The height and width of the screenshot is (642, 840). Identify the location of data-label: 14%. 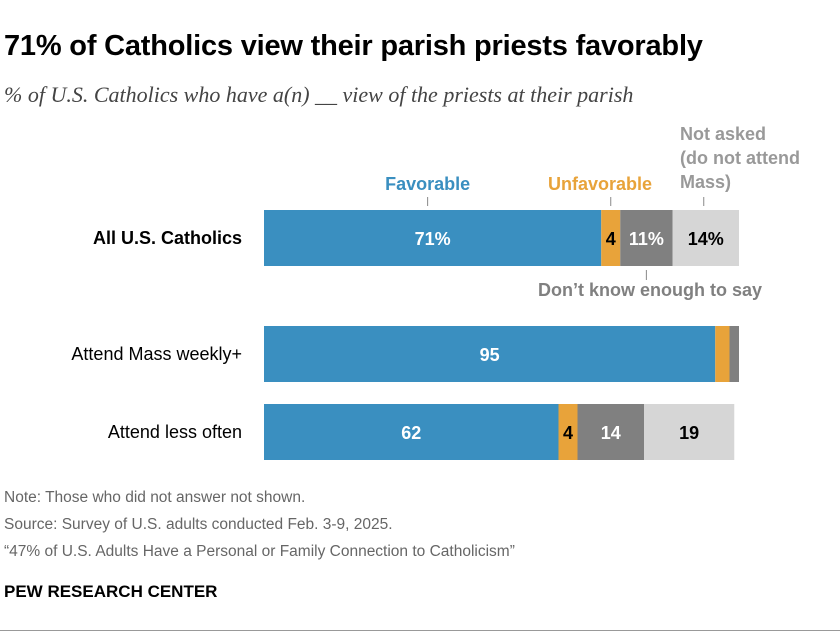
(706, 239).